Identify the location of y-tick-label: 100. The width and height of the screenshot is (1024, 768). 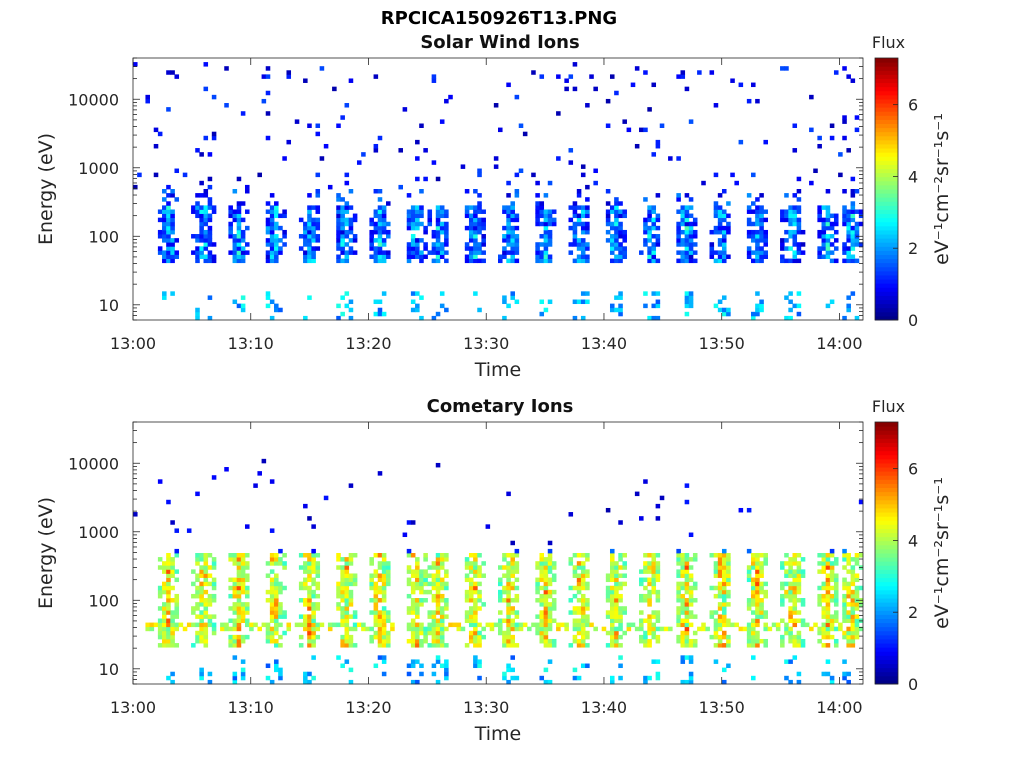
(103, 236).